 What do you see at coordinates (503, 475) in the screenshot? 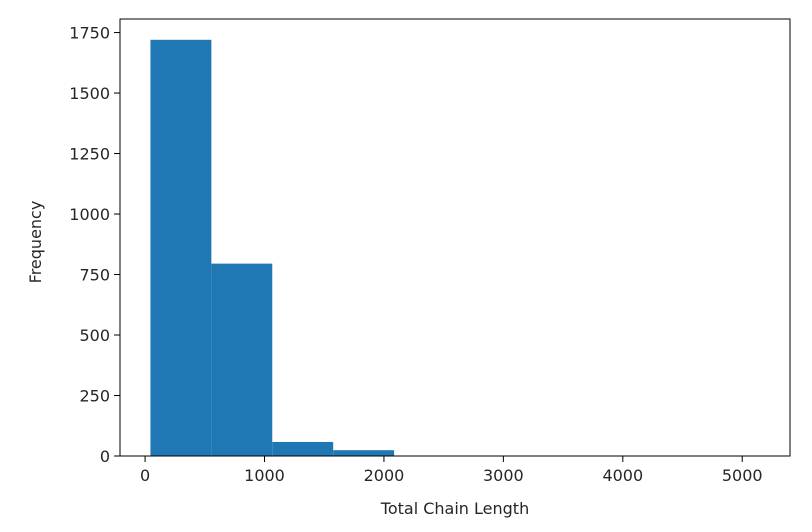
I see `x-tick-label: 3000` at bounding box center [503, 475].